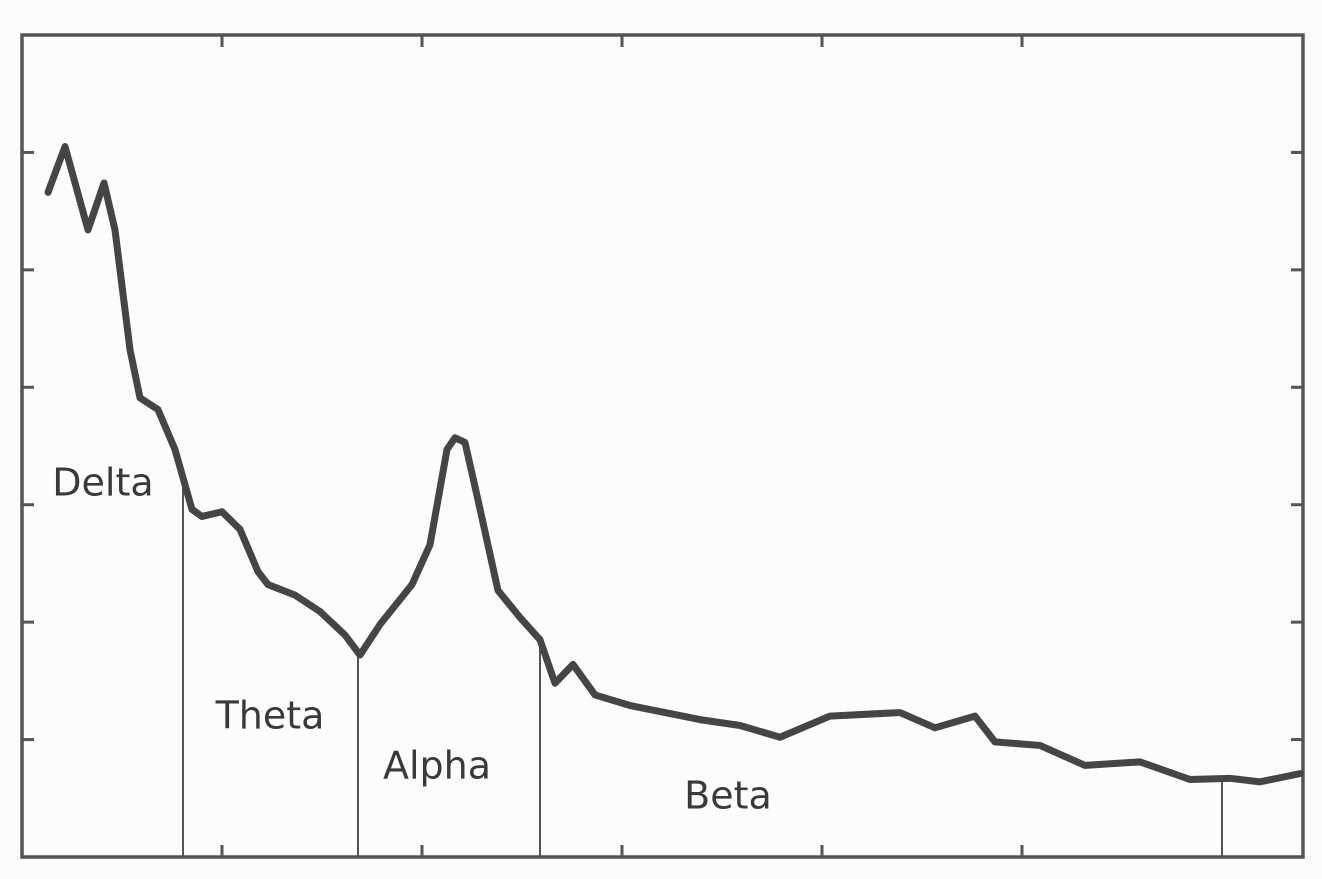  Describe the element at coordinates (437, 766) in the screenshot. I see `band-label: Alpha` at that location.